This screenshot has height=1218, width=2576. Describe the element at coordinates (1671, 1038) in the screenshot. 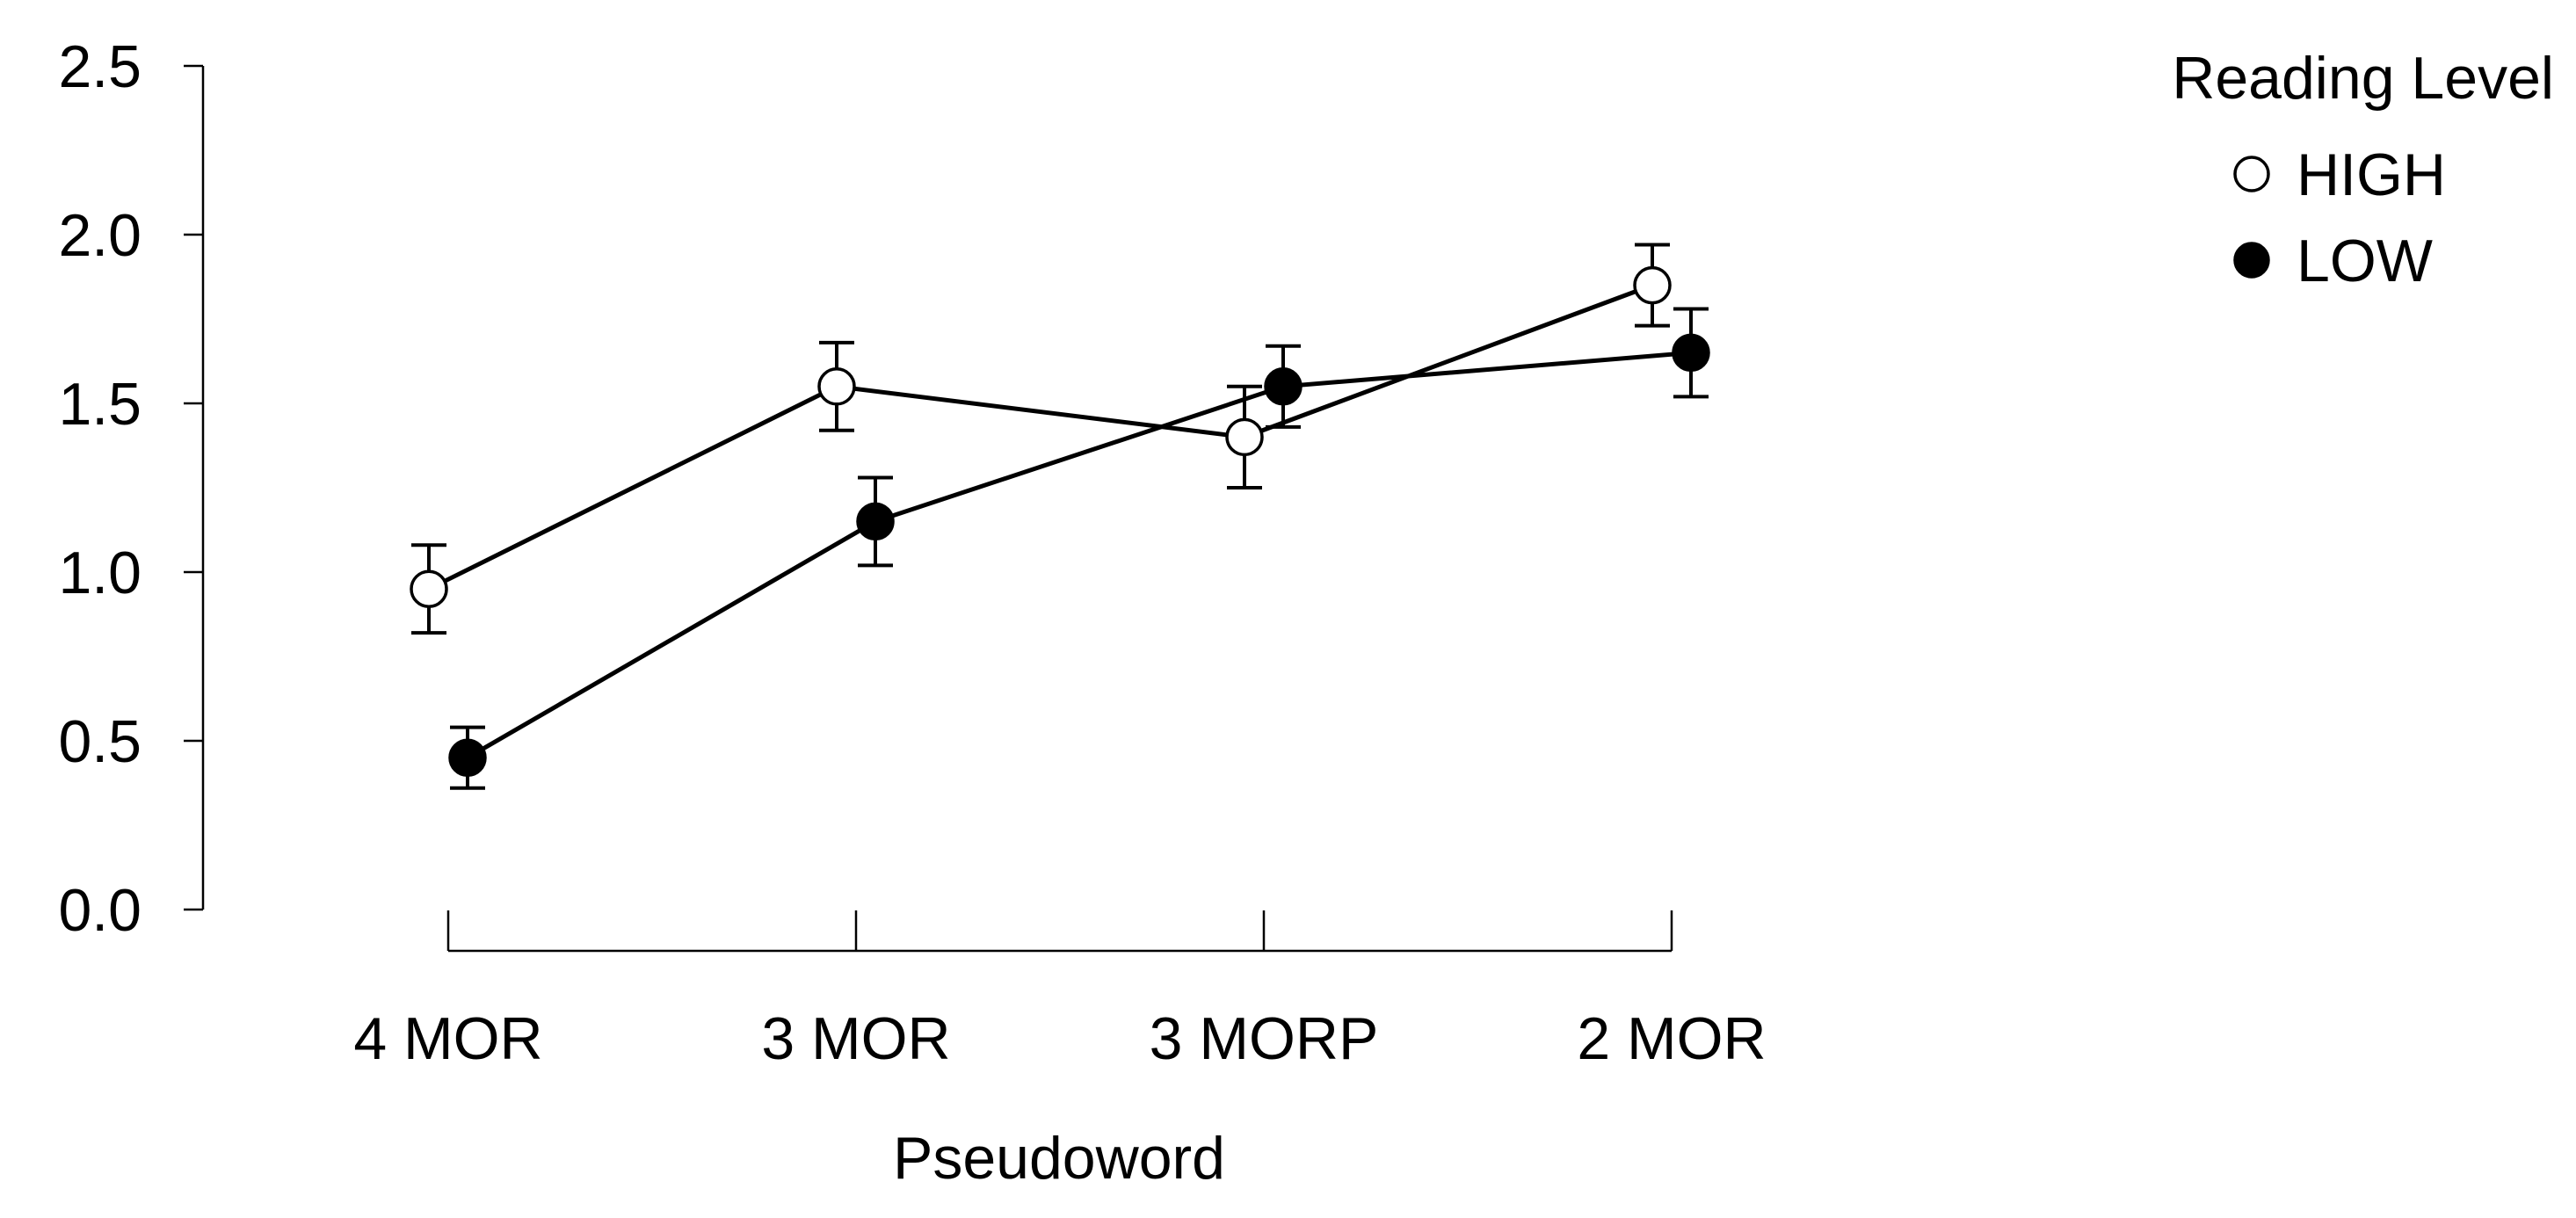

I see `x-tick-label: 2 MOR` at that location.